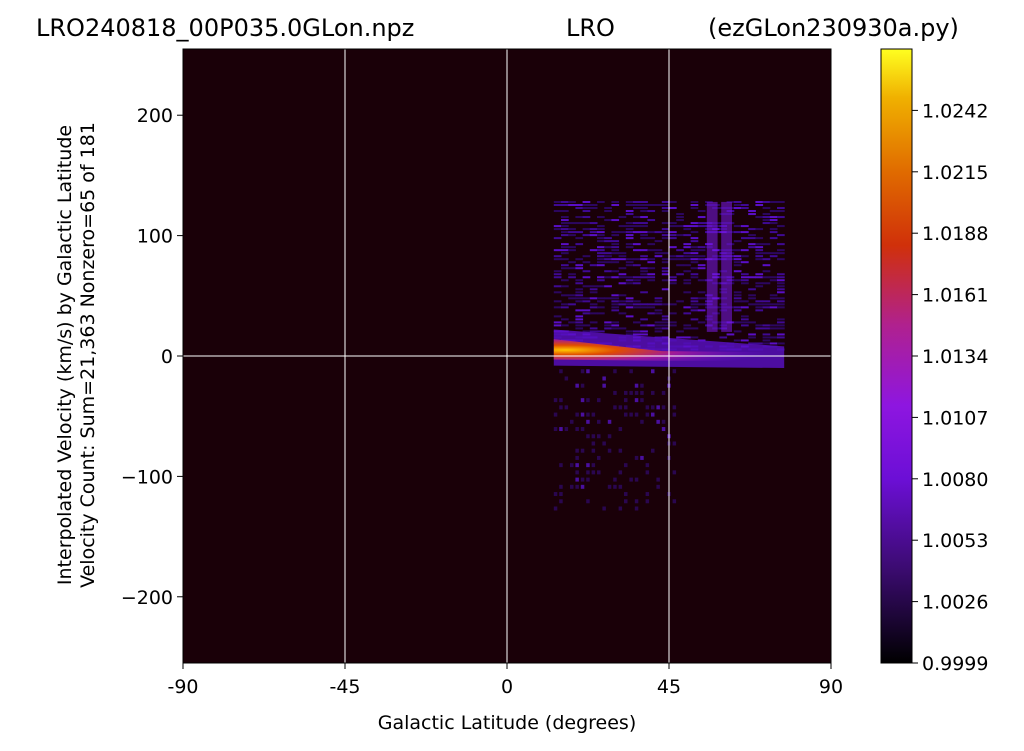 This screenshot has height=751, width=1024. Describe the element at coordinates (896, 356) in the screenshot. I see `colorbar` at that location.